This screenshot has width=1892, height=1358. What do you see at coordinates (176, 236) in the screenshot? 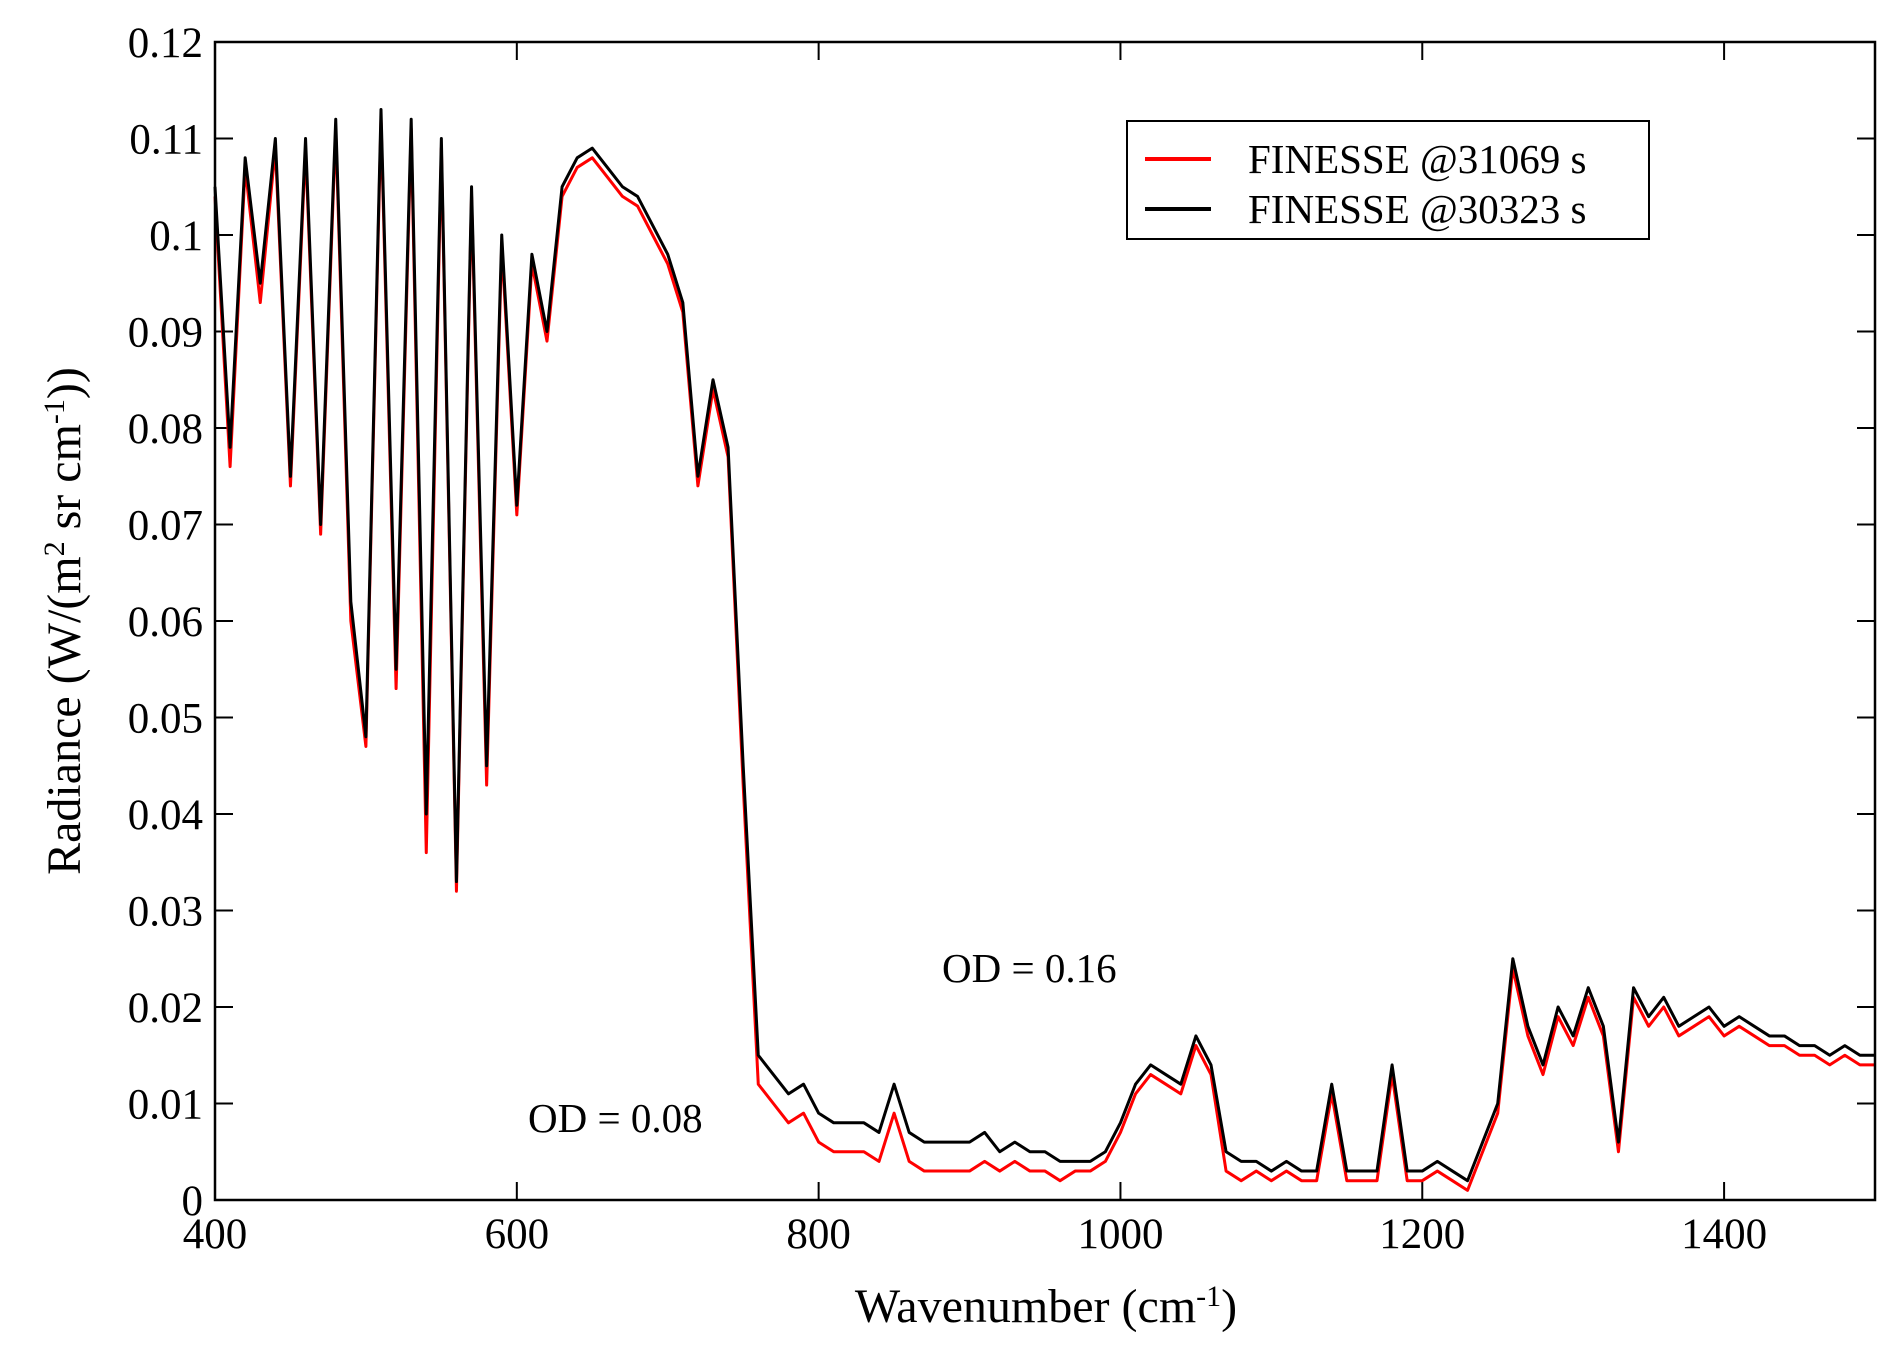
I see `y-tick-label: 0.1` at bounding box center [176, 236].